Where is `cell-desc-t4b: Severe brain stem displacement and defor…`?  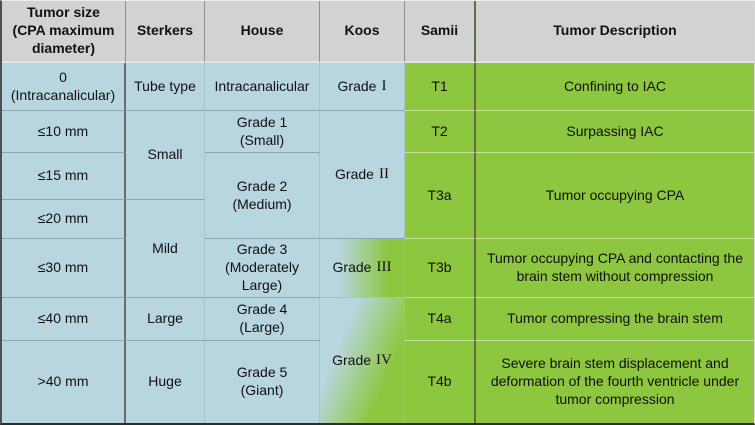 cell-desc-t4b: Severe brain stem displacement and defor… is located at coordinates (615, 382).